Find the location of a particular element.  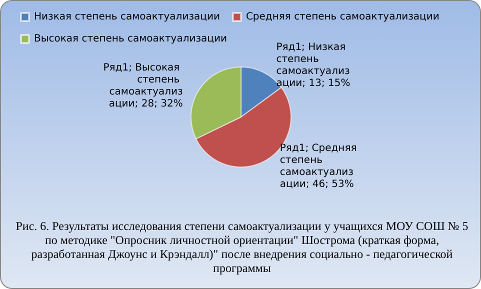

legend-label: Высокая степень самоактуализации is located at coordinates (130, 39).